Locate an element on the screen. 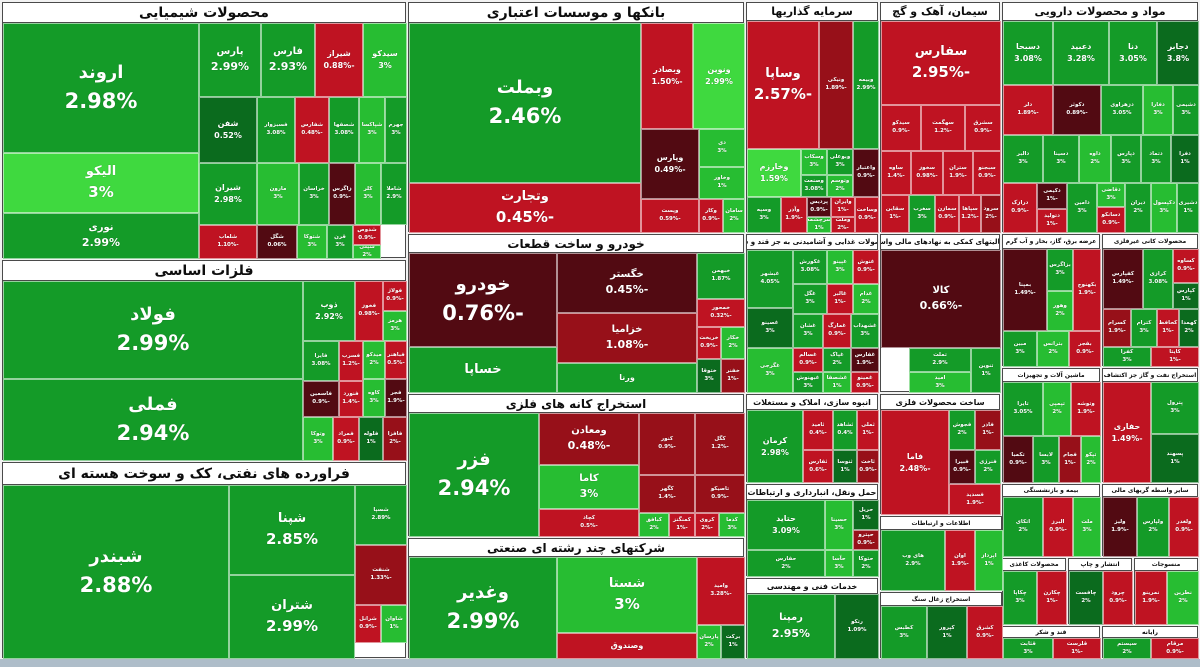  treemap-tile: دعبید 3.28% is located at coordinates (1081, 53).